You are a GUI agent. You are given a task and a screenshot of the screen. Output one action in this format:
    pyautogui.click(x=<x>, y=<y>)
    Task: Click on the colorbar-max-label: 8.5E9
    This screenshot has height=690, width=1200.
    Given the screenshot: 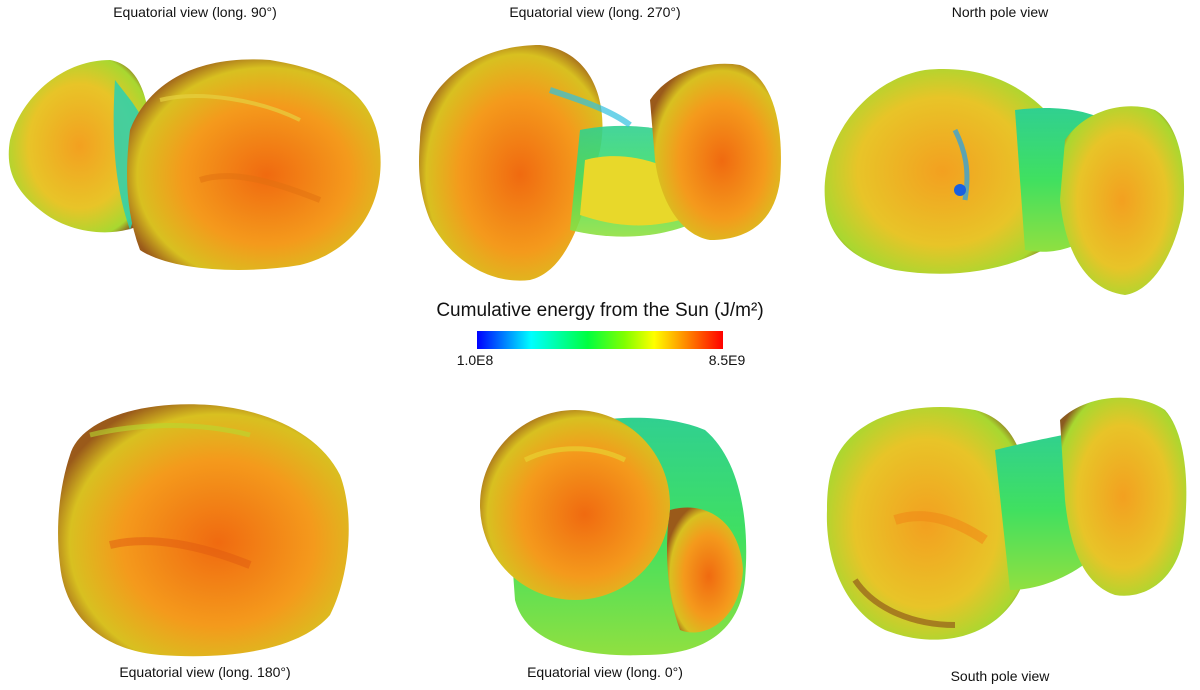 What is the action you would take?
    pyautogui.click(x=727, y=360)
    